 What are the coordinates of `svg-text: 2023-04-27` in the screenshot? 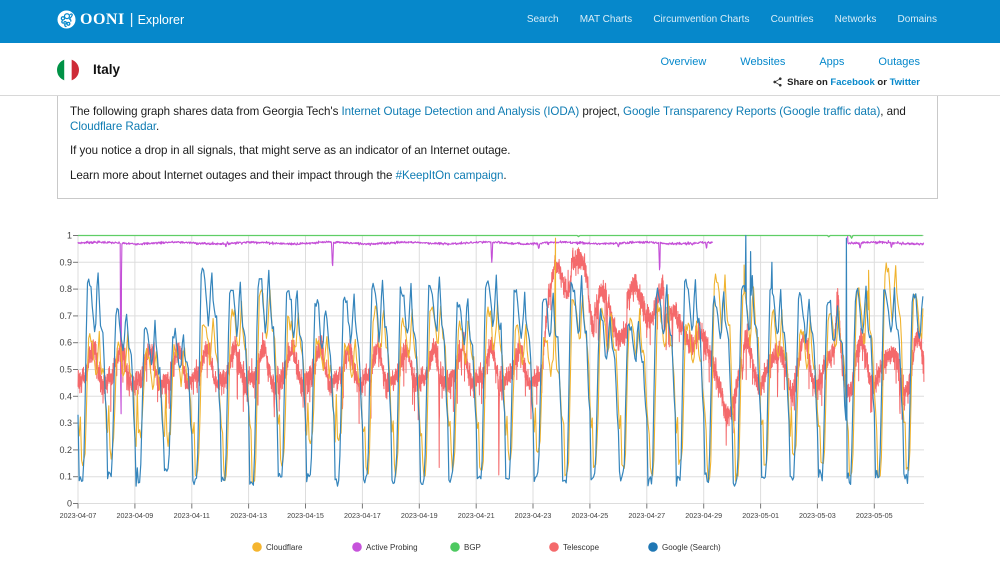 It's located at (646, 515).